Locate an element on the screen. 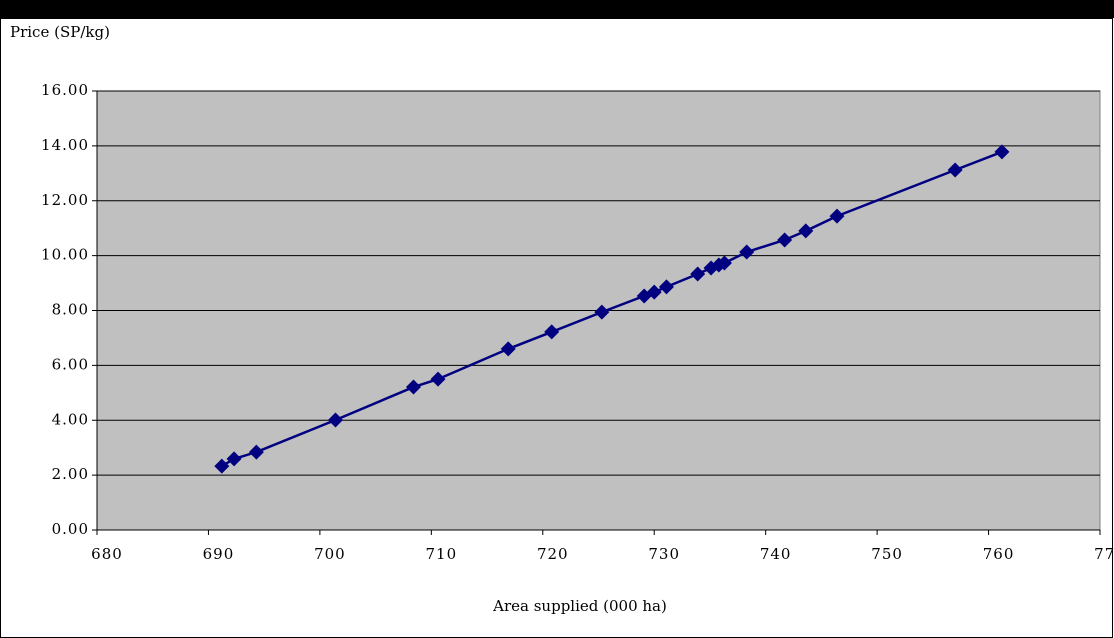  x-tick-label: 760 is located at coordinates (999, 554).